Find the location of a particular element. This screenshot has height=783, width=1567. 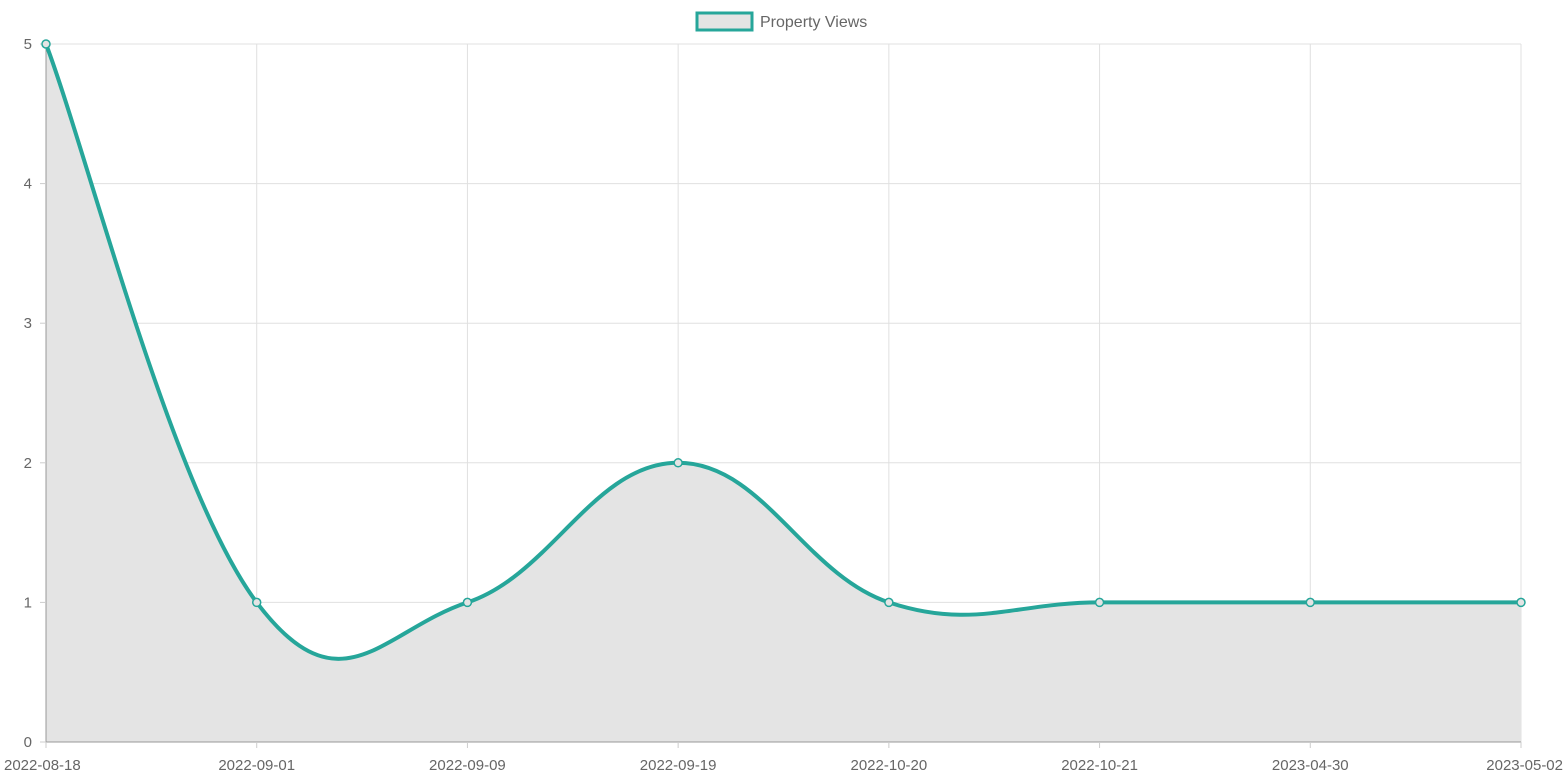

x-tick-label: 2022-10-20 is located at coordinates (888, 765).